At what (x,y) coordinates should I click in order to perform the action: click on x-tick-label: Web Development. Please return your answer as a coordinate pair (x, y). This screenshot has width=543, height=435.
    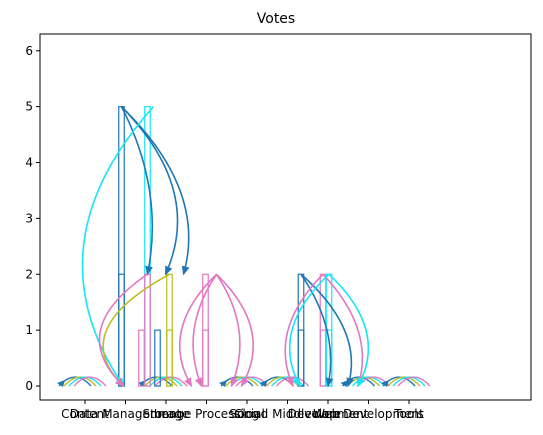
    Looking at the image, I should click on (368, 414).